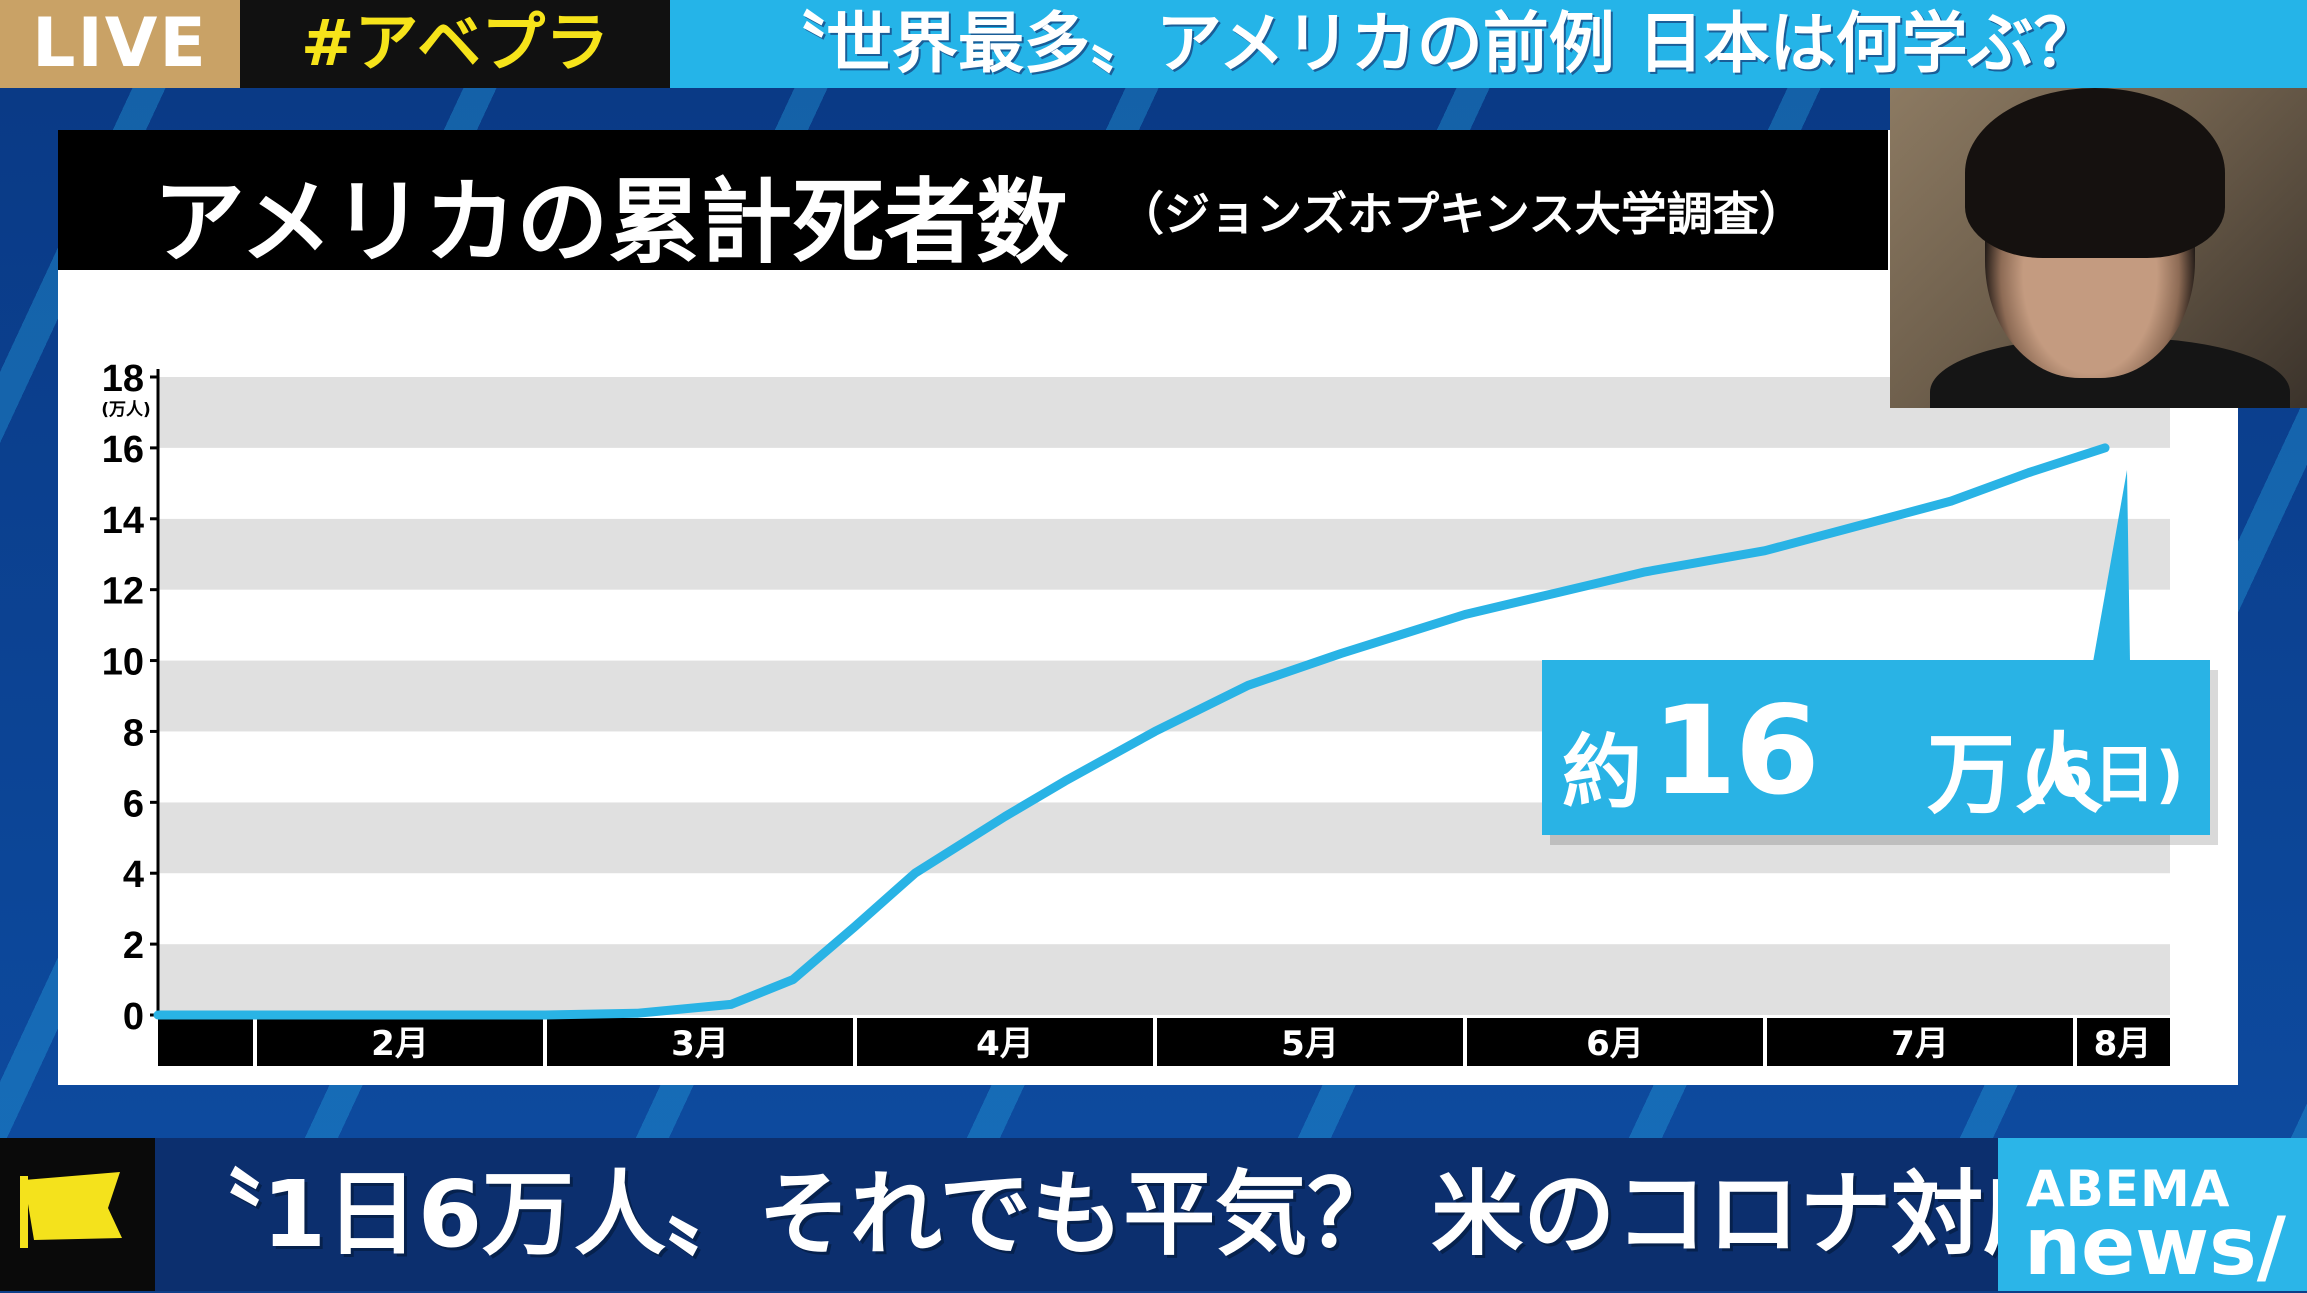 The width and height of the screenshot is (2307, 1293). Describe the element at coordinates (2015, 774) in the screenshot. I see `callout-unit: 万人` at that location.